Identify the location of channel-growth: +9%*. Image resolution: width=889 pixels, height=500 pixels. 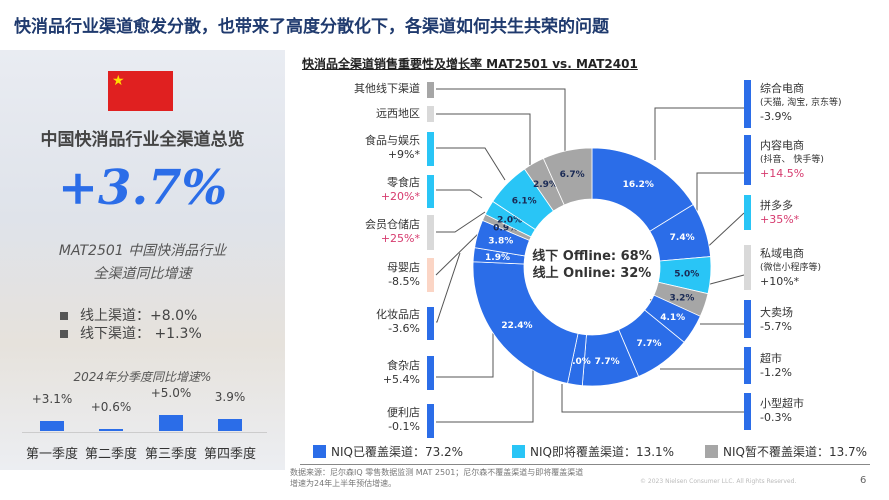
(403, 154).